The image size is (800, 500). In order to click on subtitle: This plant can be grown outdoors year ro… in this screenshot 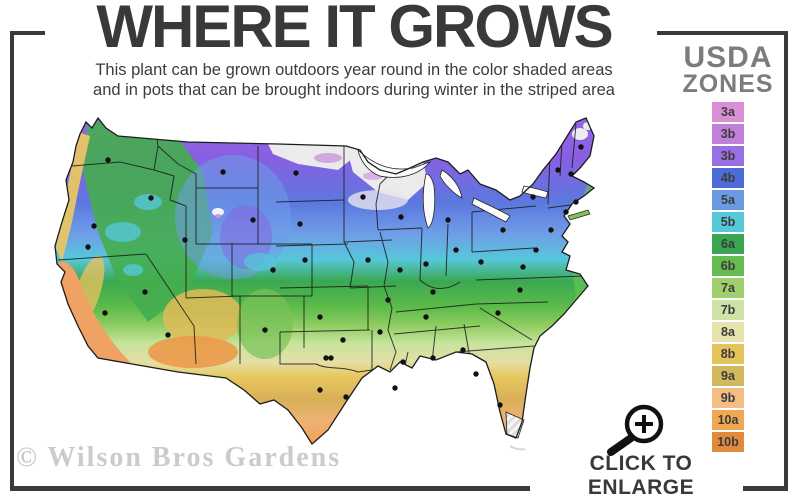, I will do `click(354, 80)`.